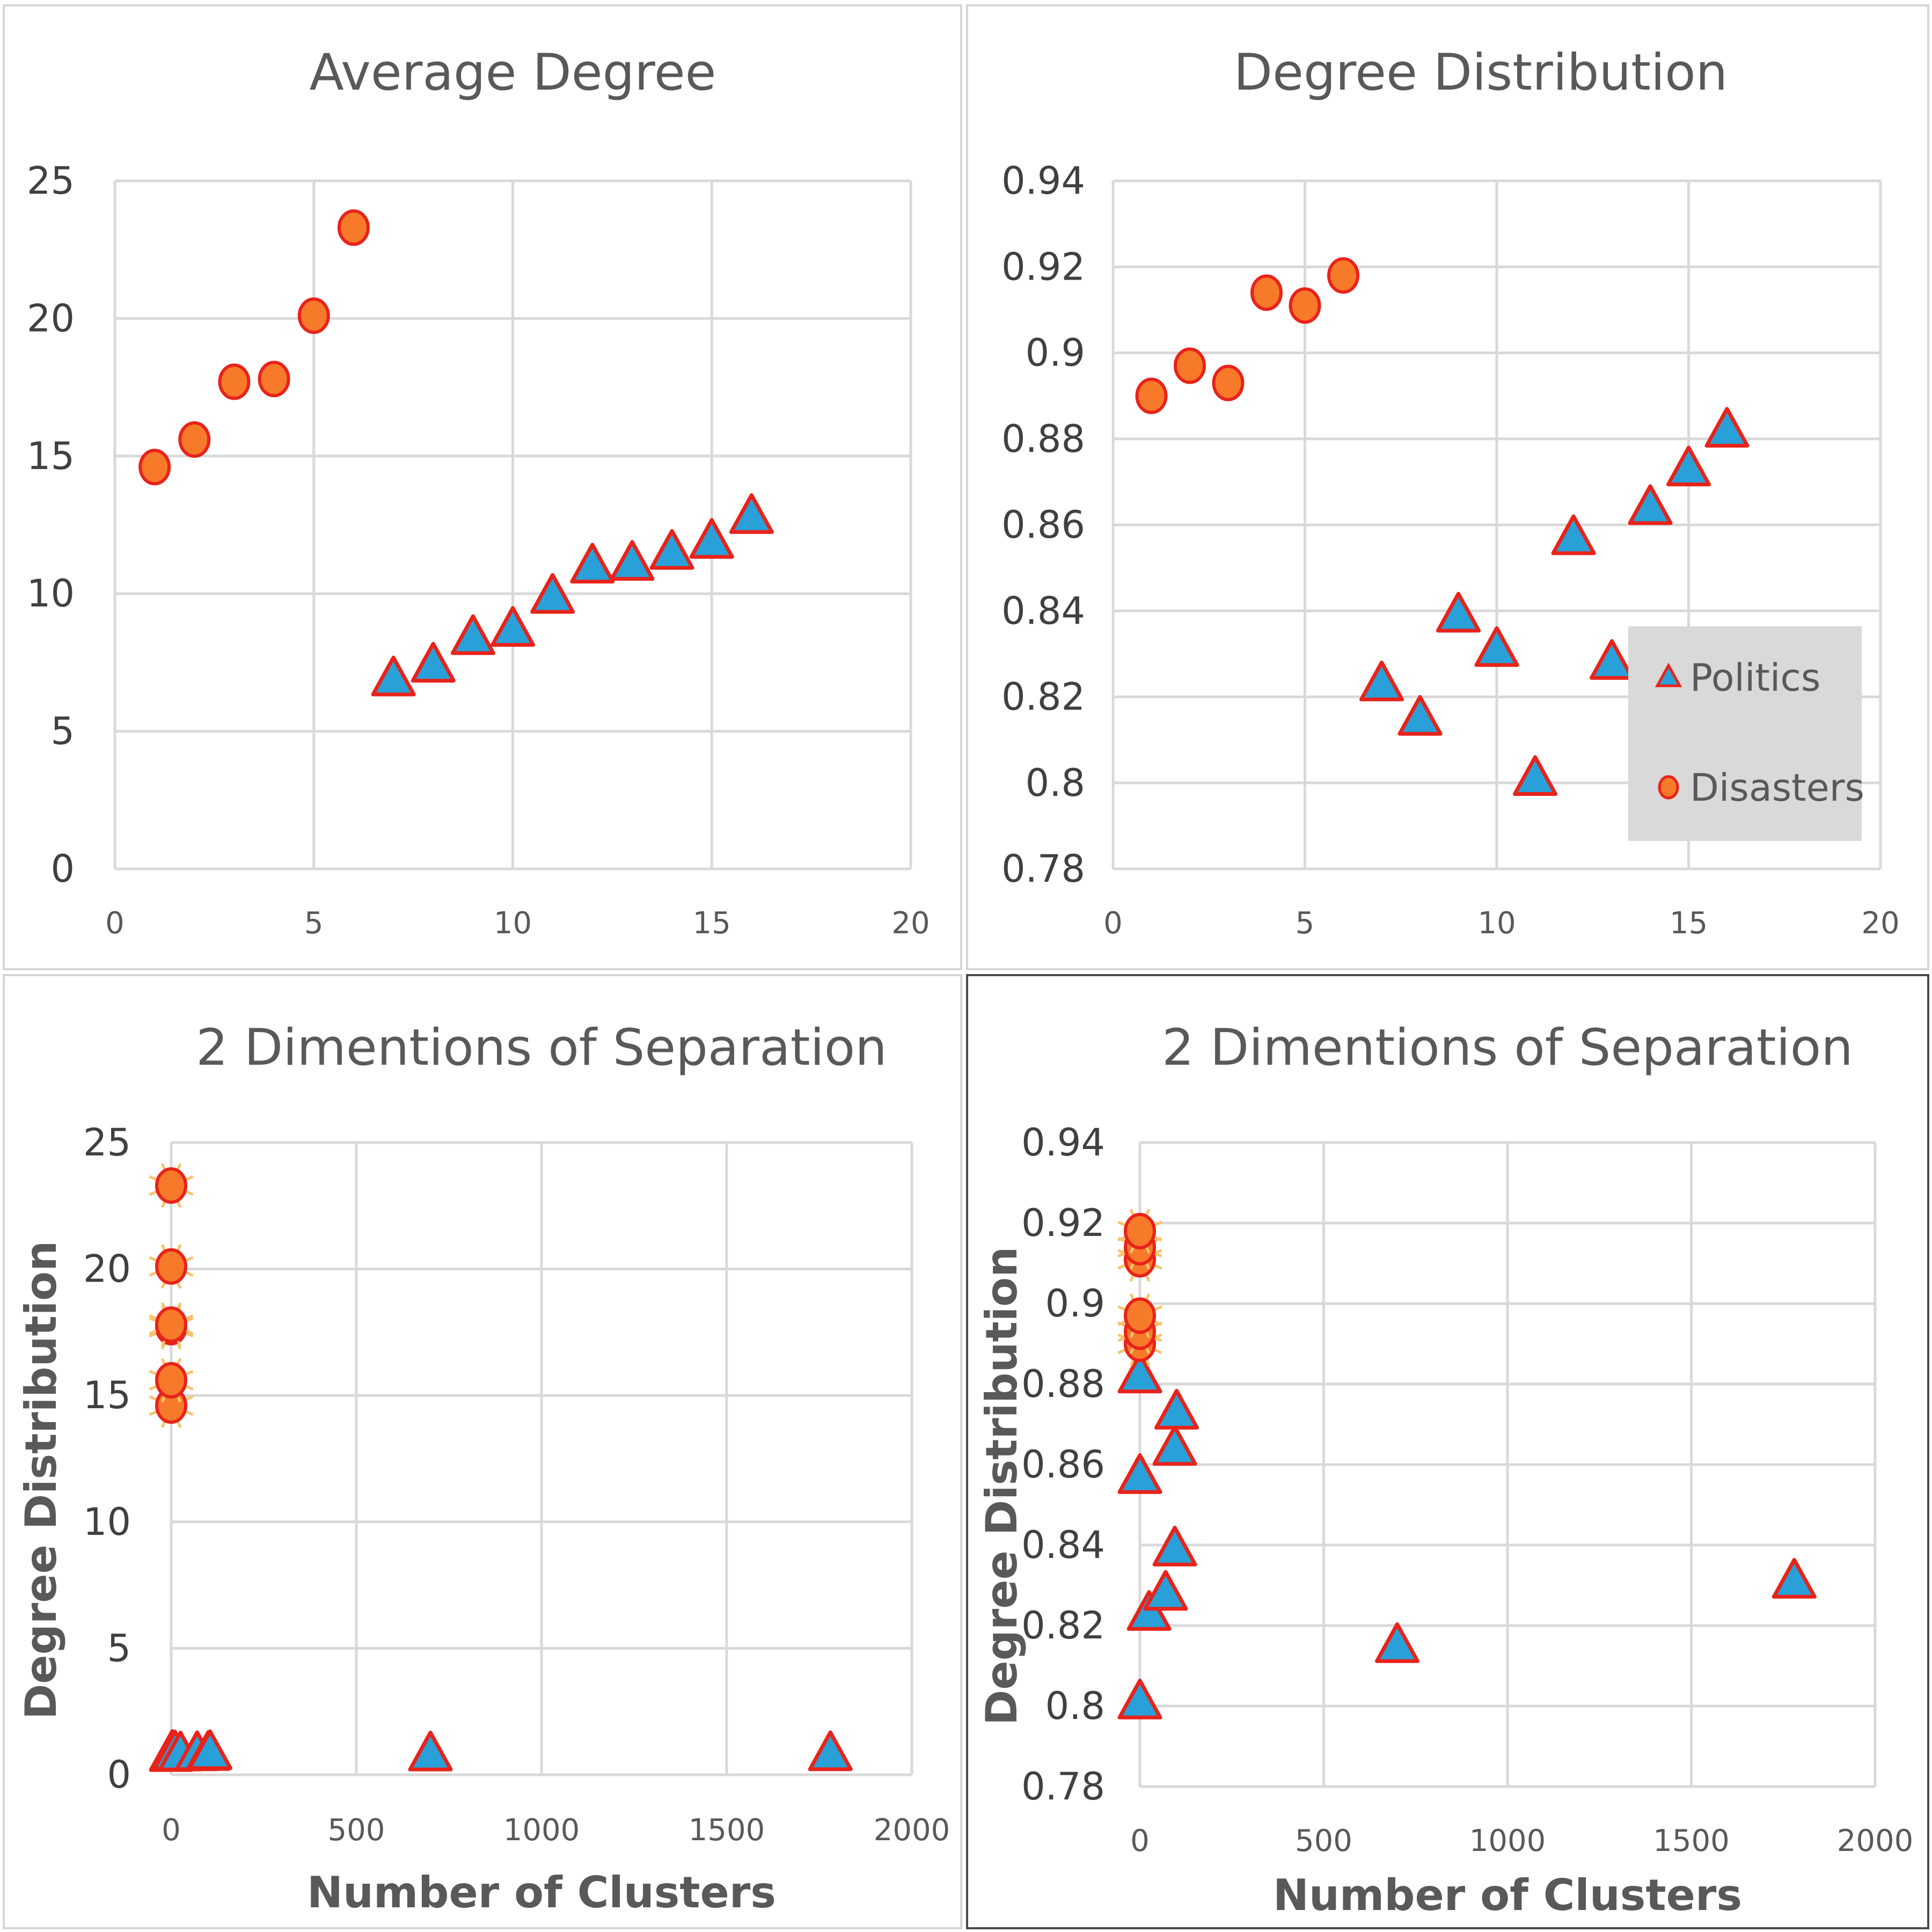 The image size is (1932, 1932). What do you see at coordinates (1737, 678) in the screenshot?
I see `legend-item-politics: Politics` at bounding box center [1737, 678].